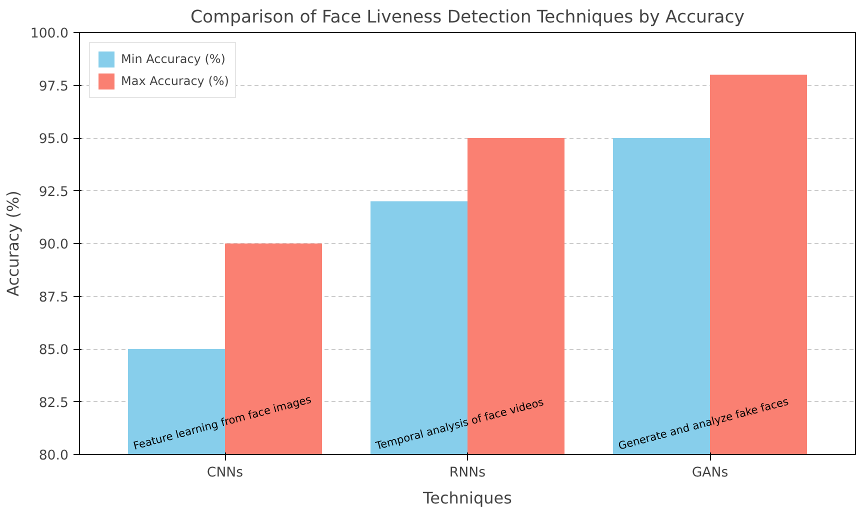 Image resolution: width=863 pixels, height=514 pixels. What do you see at coordinates (173, 59) in the screenshot?
I see `legend-label: Min Accuracy (%)` at bounding box center [173, 59].